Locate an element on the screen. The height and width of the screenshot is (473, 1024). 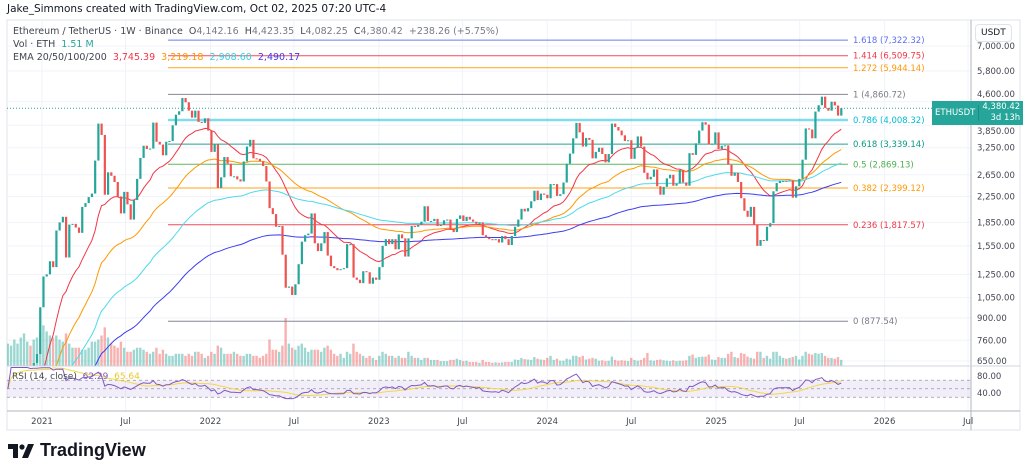
time-tick-label: 2026 is located at coordinates (885, 422).